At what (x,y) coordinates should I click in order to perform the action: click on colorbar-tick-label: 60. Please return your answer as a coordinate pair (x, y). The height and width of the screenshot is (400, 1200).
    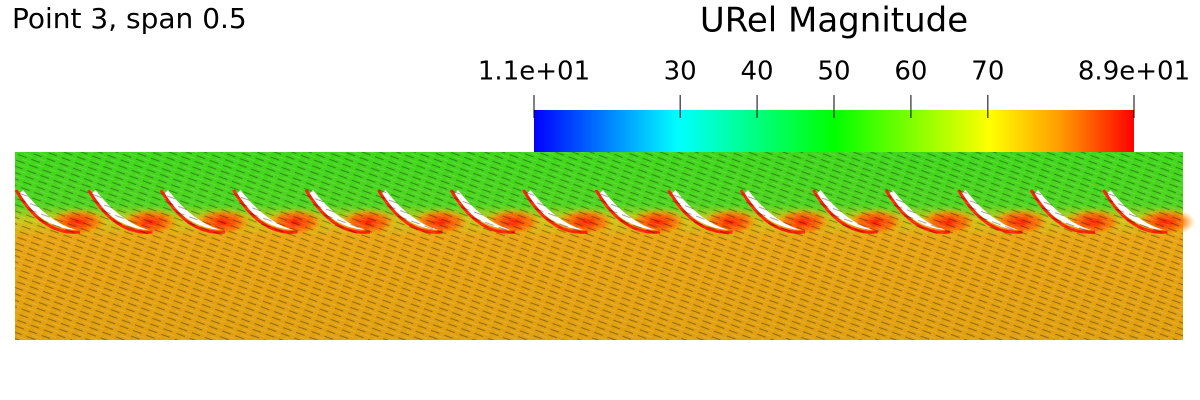
    Looking at the image, I should click on (910, 72).